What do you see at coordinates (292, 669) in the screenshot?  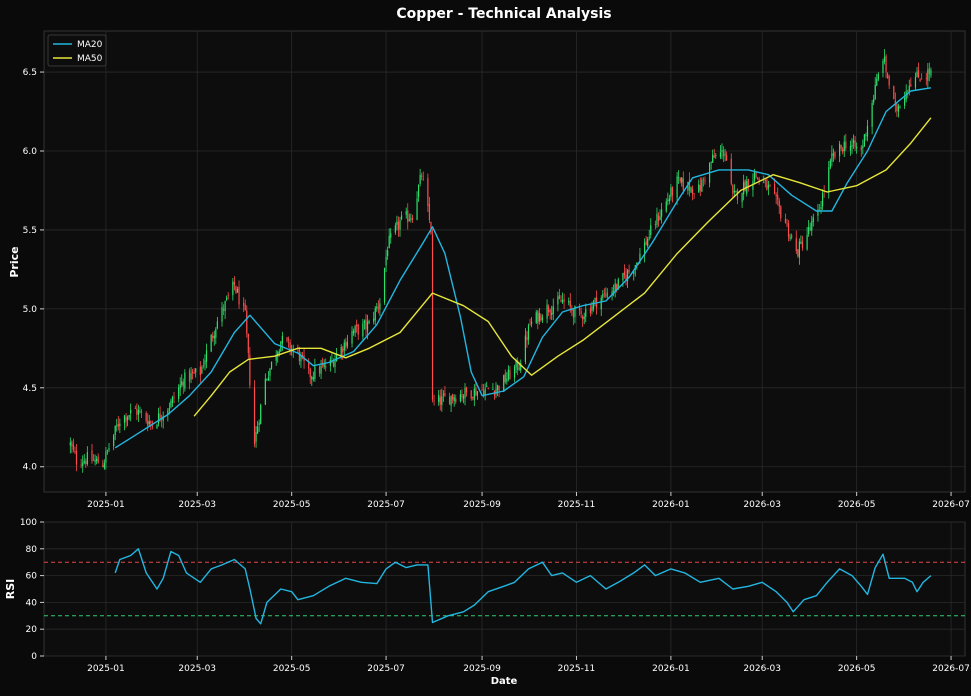 I see `rsi-x-tick-label: 2025-05` at bounding box center [292, 669].